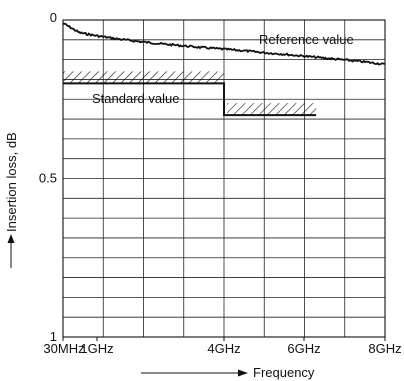  Describe the element at coordinates (190, 99) in the screenshot. I see `standard-value-line` at that location.